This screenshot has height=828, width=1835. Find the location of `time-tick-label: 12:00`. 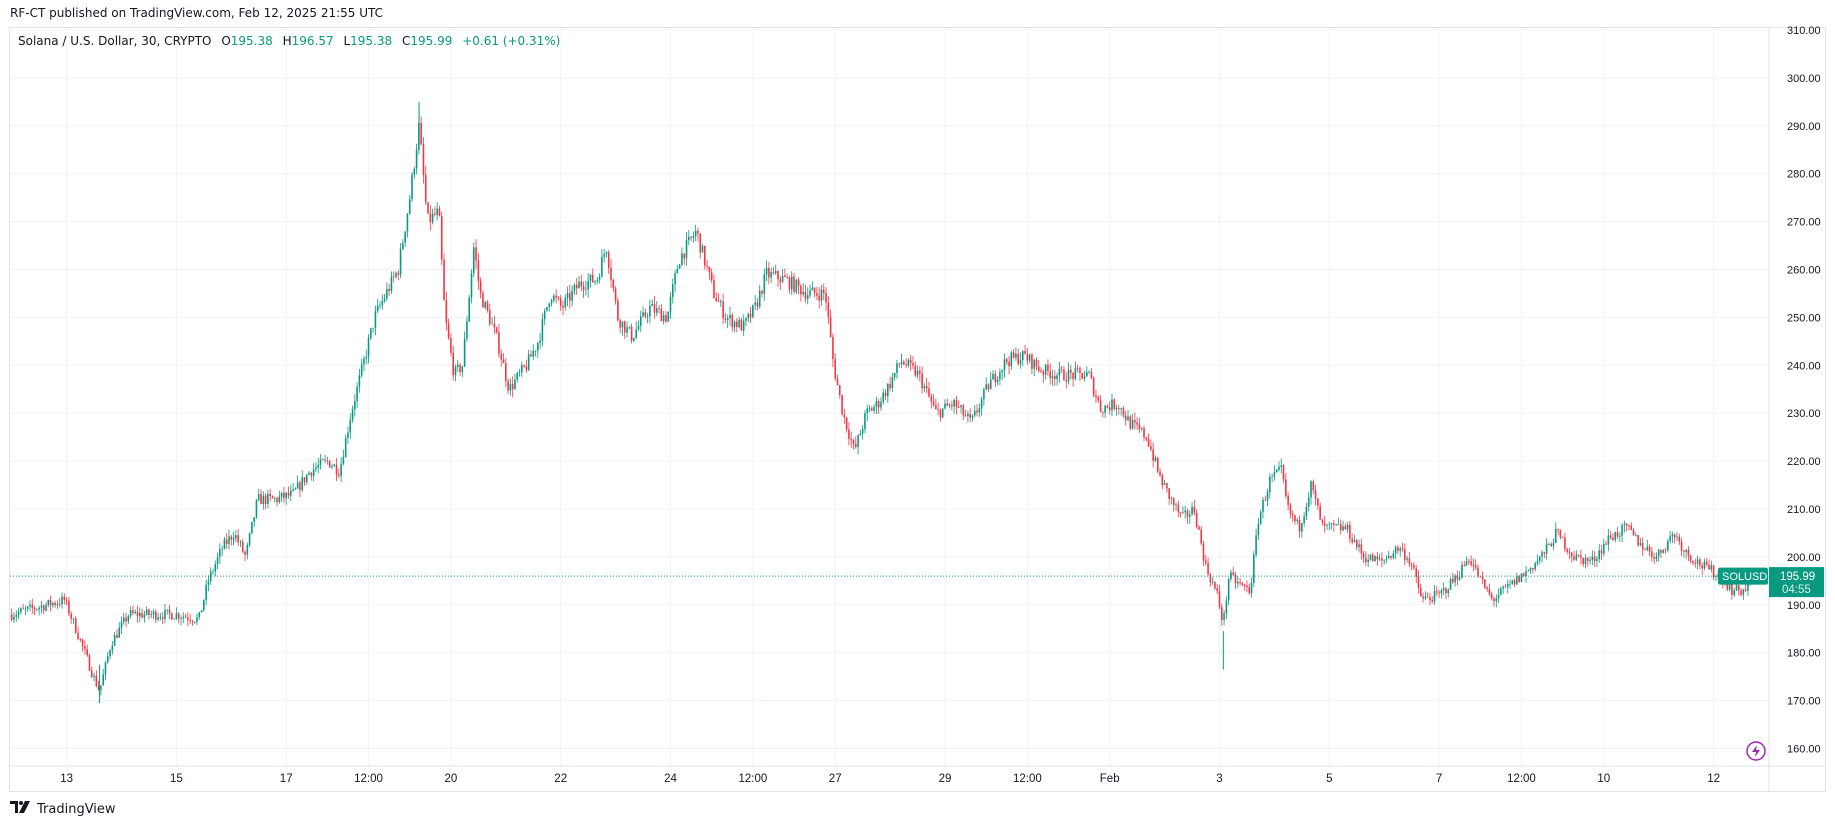

time-tick-label: 12:00 is located at coordinates (1027, 779).